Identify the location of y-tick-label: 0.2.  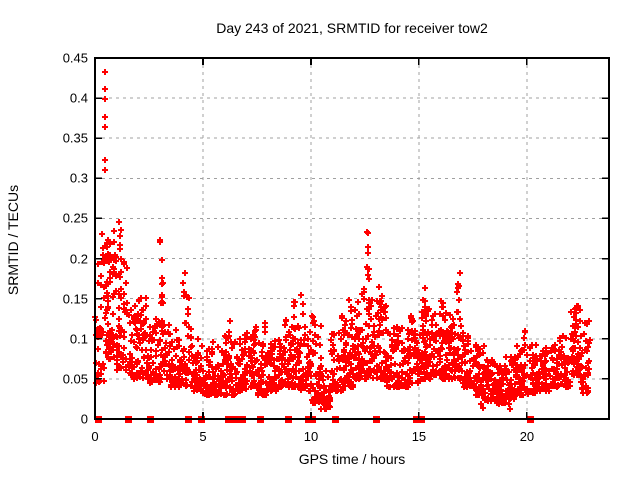
(78, 259).